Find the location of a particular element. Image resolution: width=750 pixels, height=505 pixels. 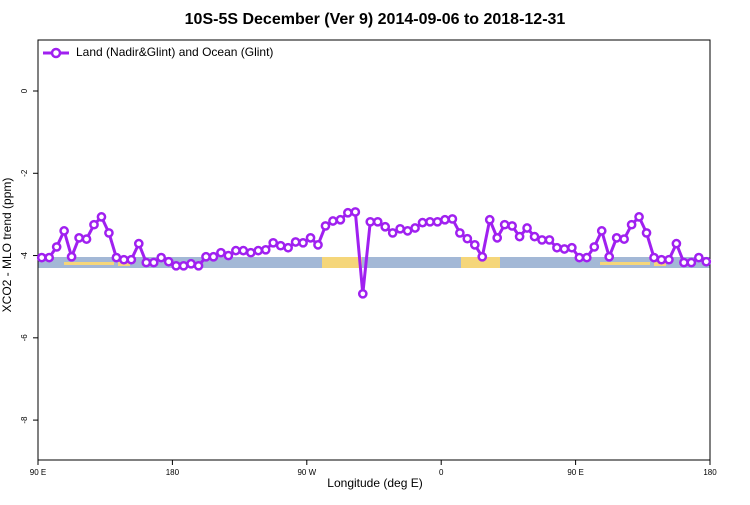

y-tick-label: -8 is located at coordinates (24, 420).